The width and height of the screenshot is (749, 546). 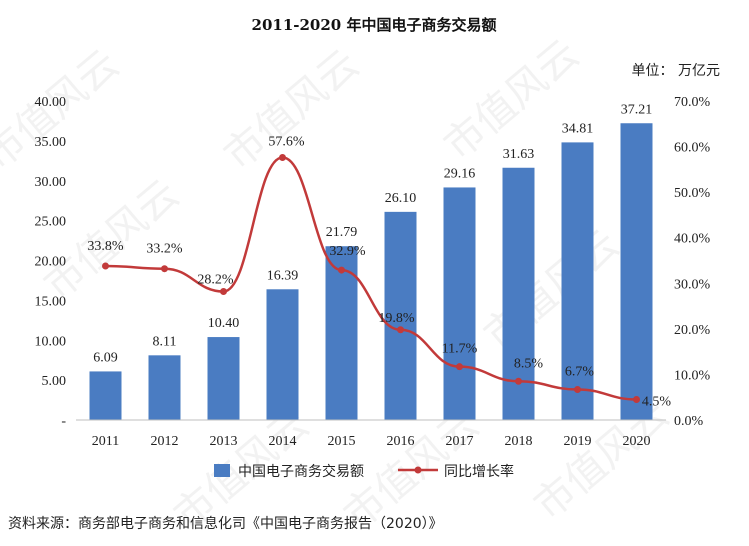 What do you see at coordinates (552, 290) in the screenshot?
I see `watermark-text-4: 市值风云` at bounding box center [552, 290].